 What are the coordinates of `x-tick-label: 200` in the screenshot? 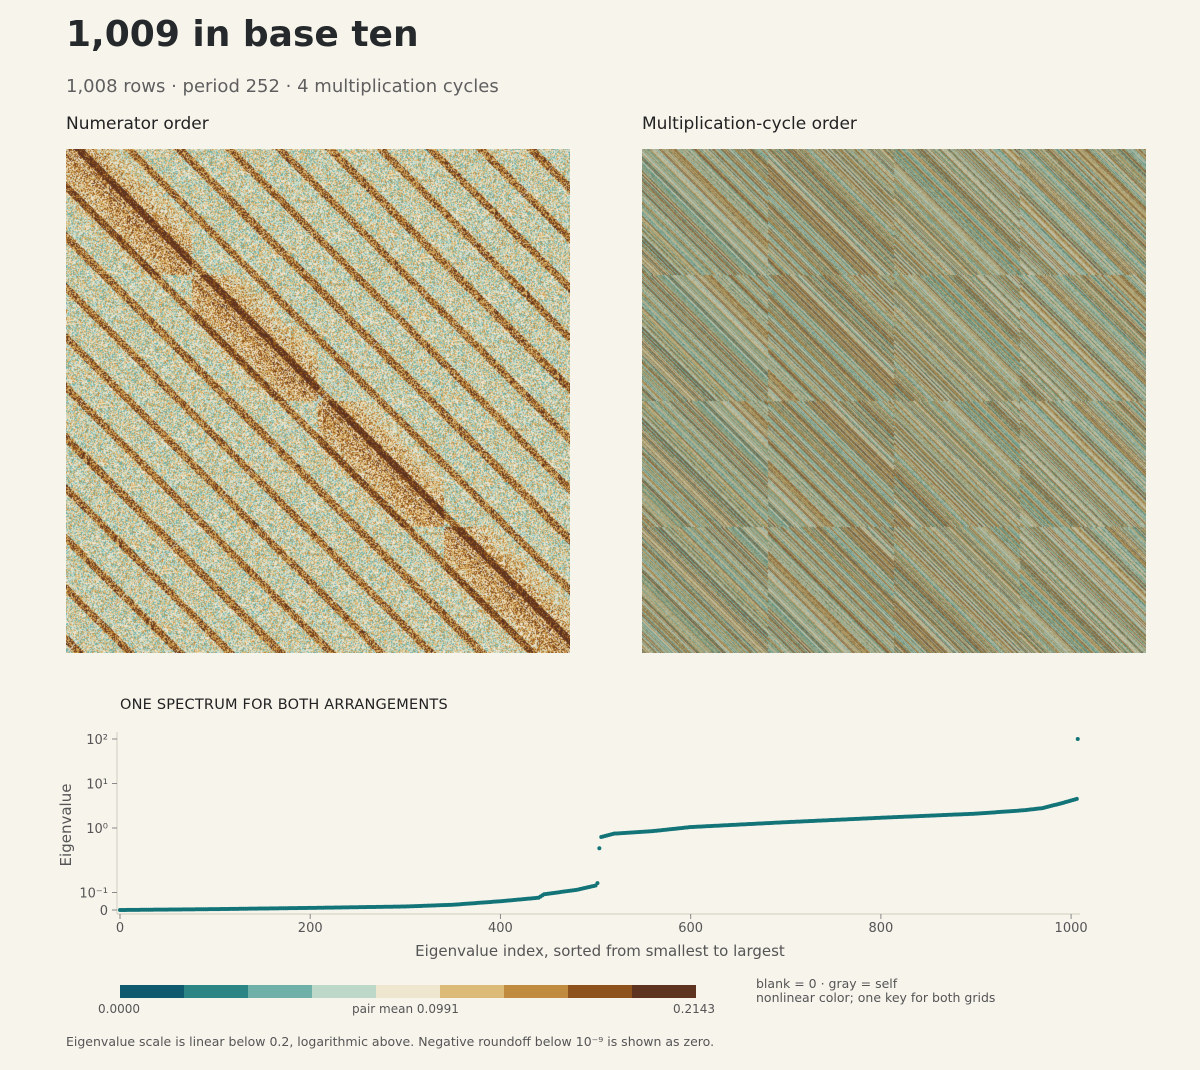 It's located at (310, 928).